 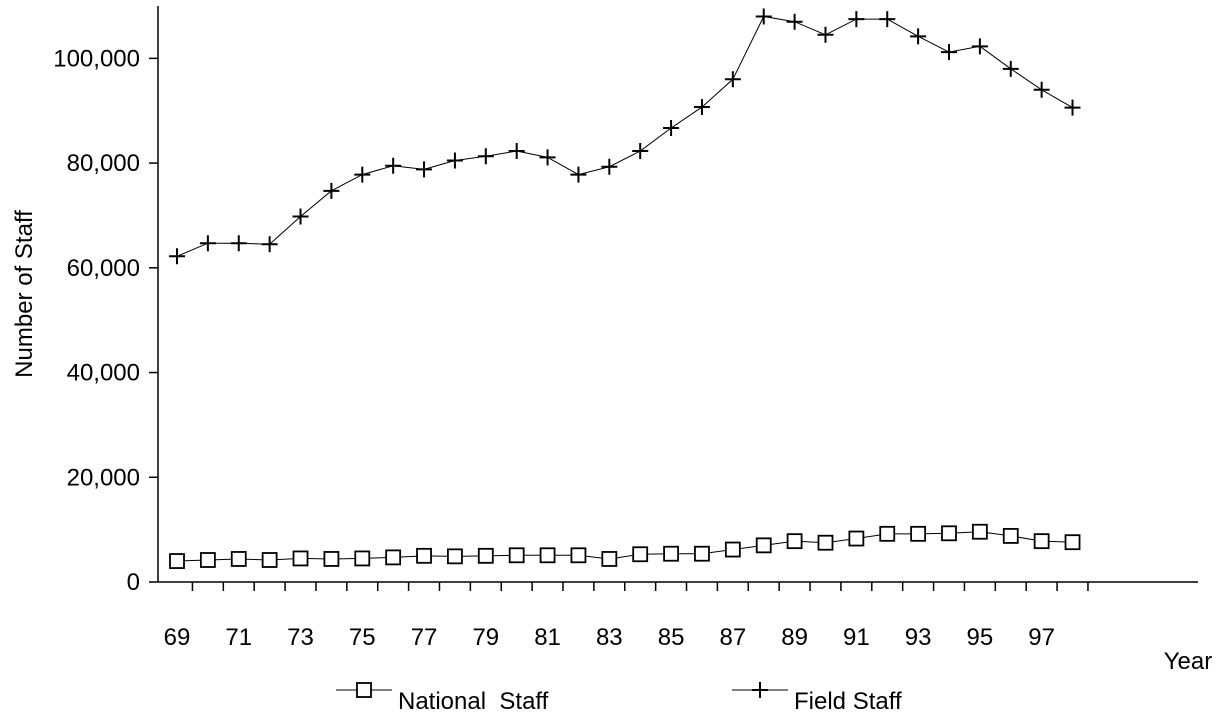 What do you see at coordinates (103, 268) in the screenshot?
I see `y-tick-label: 60,000` at bounding box center [103, 268].